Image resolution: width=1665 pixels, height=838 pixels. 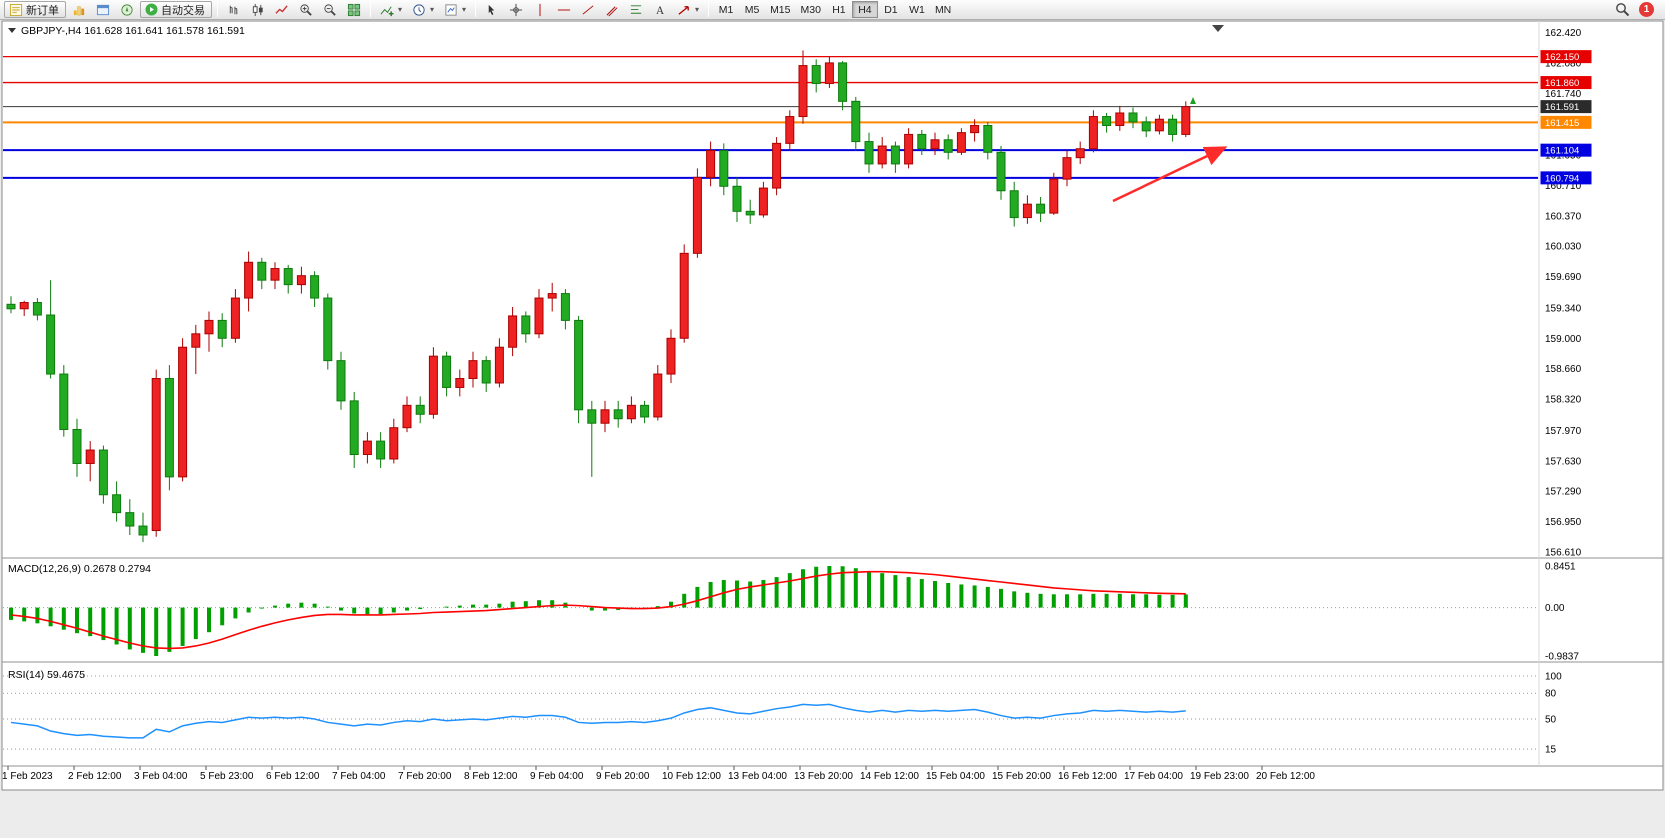 I want to click on svg-text: 5 Feb 23:00, so click(x=227, y=776).